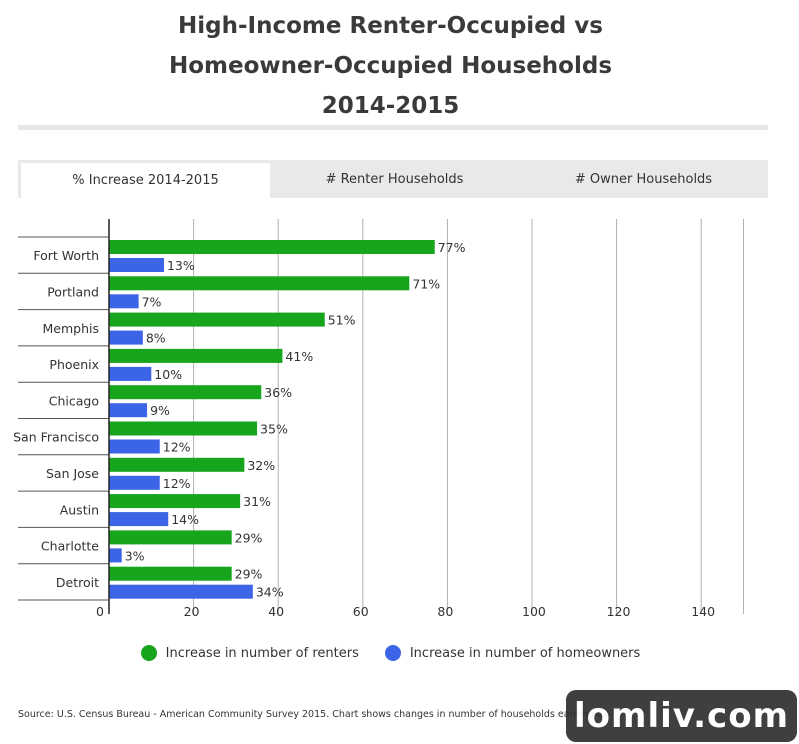 The width and height of the screenshot is (799, 744). I want to click on watermark-text: lomliv.com, so click(681, 716).